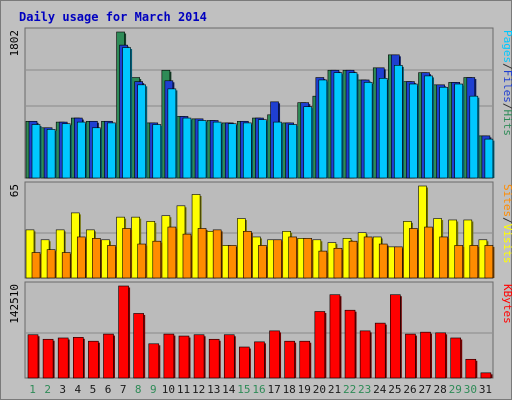 This screenshot has width=512, height=401. What do you see at coordinates (424, 389) in the screenshot?
I see `x-tick-label-day: 27` at bounding box center [424, 389].